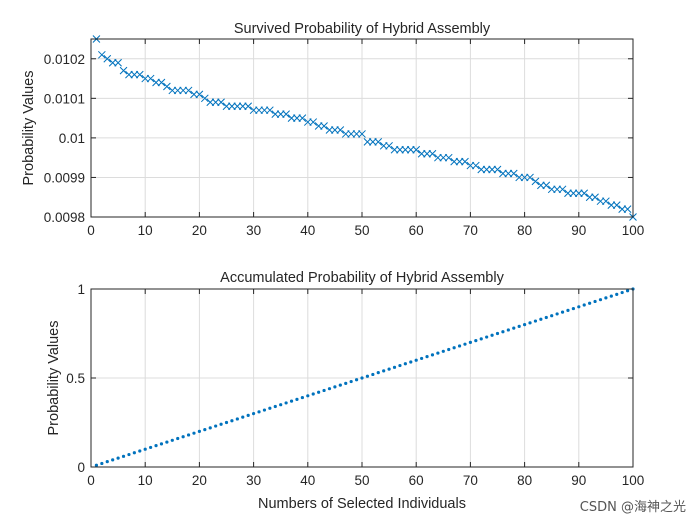 This screenshot has width=700, height=525. Describe the element at coordinates (64, 177) in the screenshot. I see `y-tick-label-1: 0.0099` at that location.